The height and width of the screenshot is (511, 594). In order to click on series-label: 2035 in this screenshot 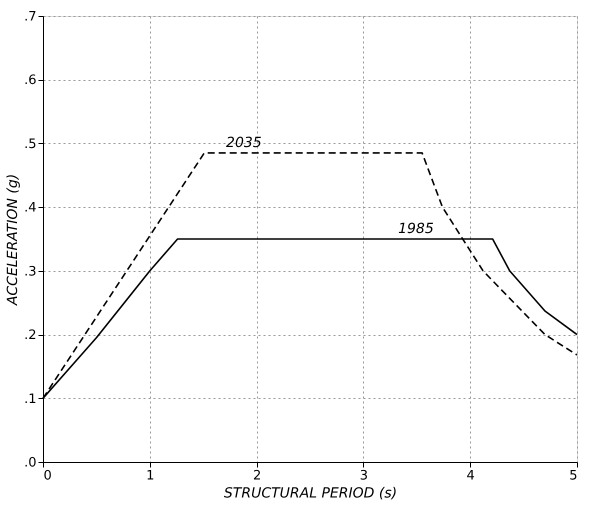, I will do `click(244, 142)`.